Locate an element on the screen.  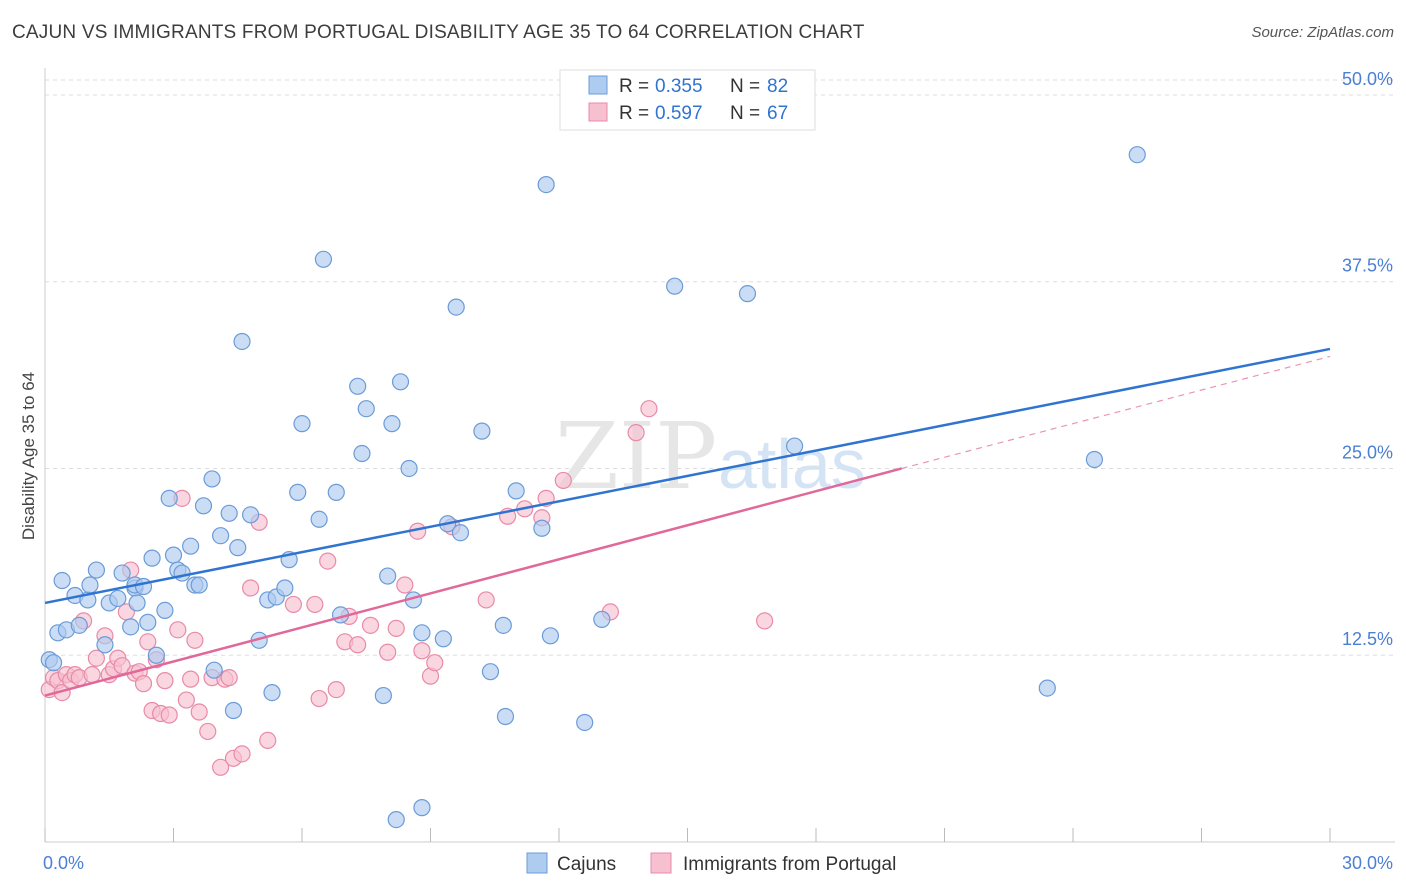
legend-n-value-2: 67 is located at coordinates (777, 113).